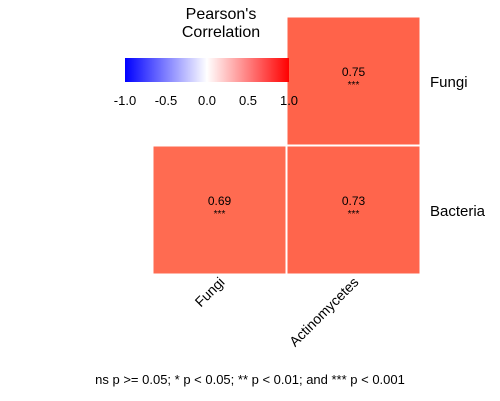 The height and width of the screenshot is (401, 500). I want to click on y-tick-fungi: Fungi, so click(449, 82).